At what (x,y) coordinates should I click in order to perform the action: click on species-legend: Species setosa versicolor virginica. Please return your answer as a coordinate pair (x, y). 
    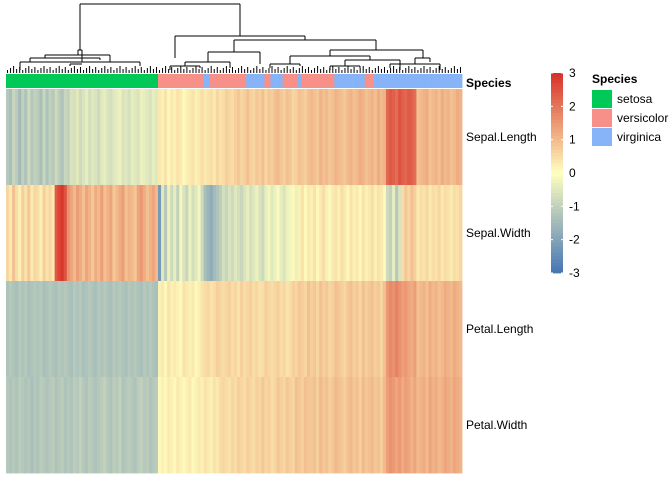
    Looking at the image, I should click on (630, 109).